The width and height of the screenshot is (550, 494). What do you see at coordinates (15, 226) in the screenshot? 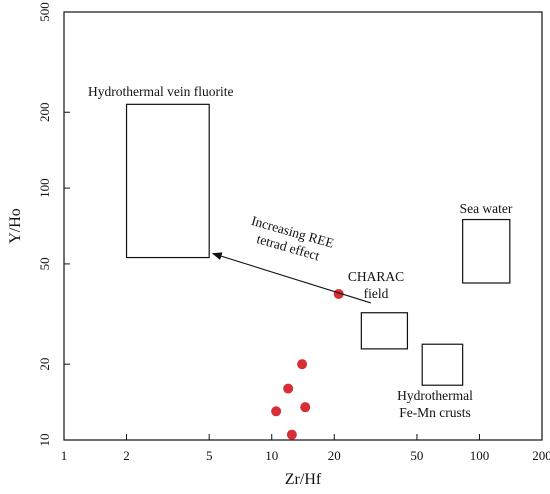
I see `y-axis-label: Y/Ho` at bounding box center [15, 226].